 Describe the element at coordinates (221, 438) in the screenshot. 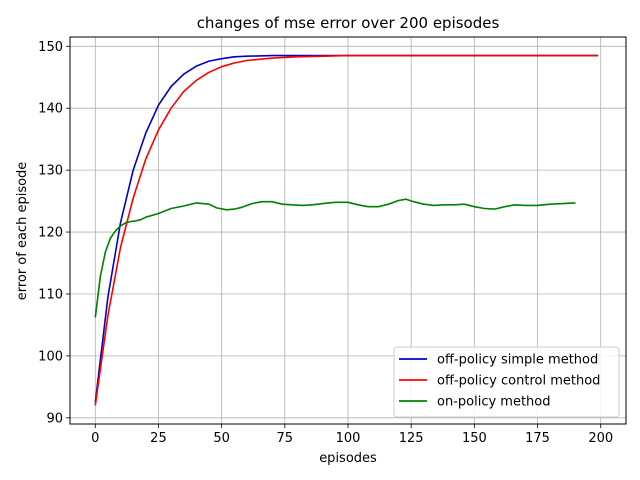

I see `x-tick-label: 50` at that location.